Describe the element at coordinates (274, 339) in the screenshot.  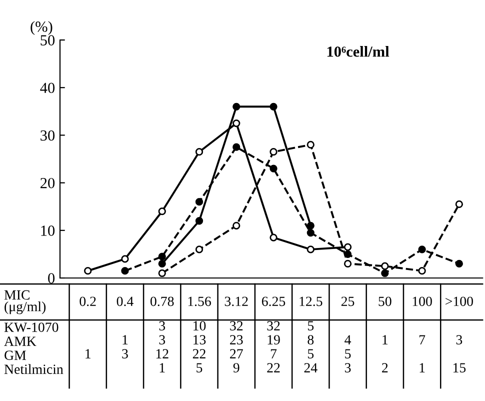
I see `data-label: 19` at that location.